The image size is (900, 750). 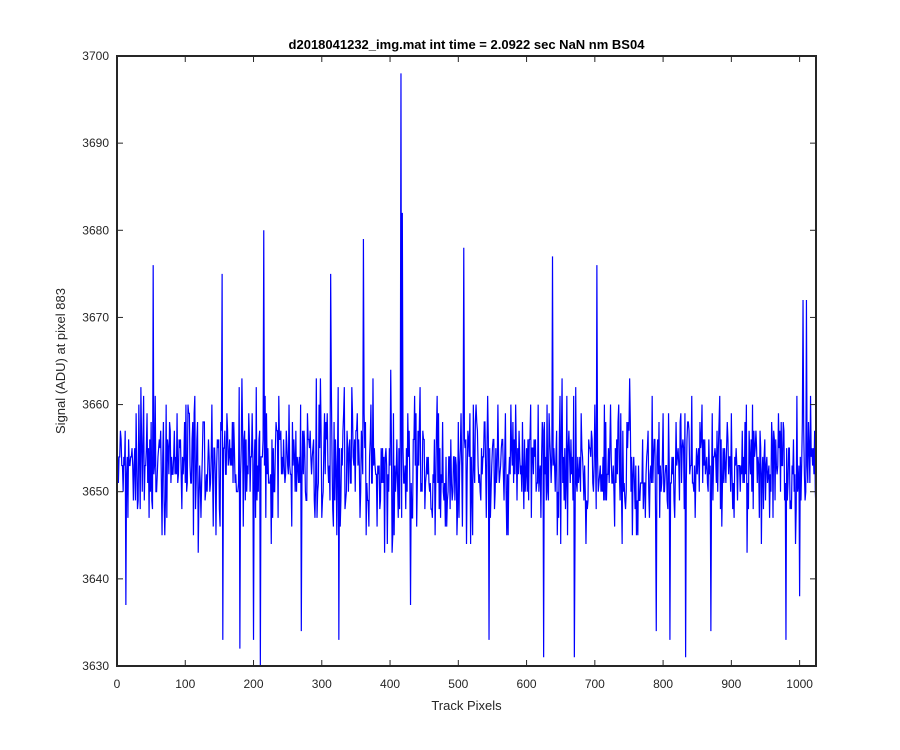 I want to click on x-tick-label: 1000, so click(x=799, y=684).